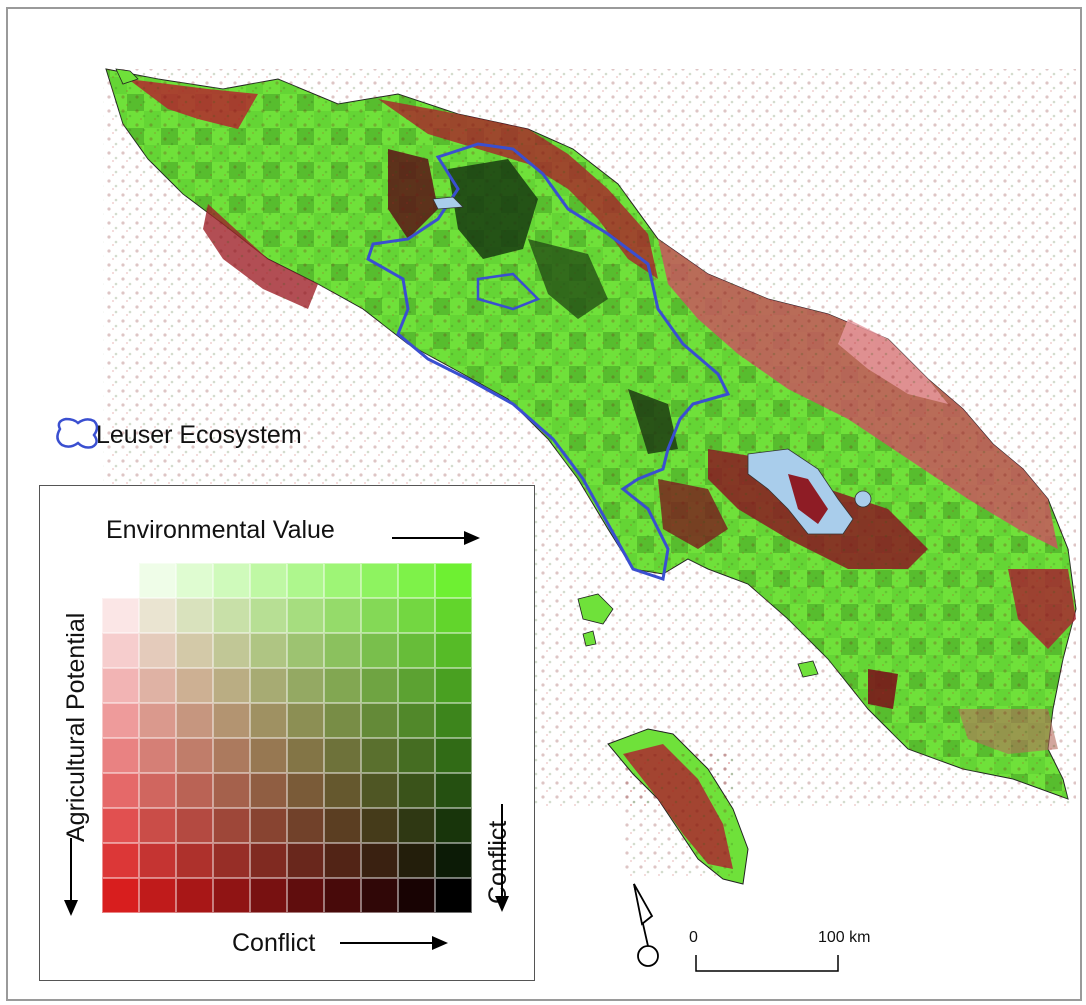 The width and height of the screenshot is (1086, 1005). What do you see at coordinates (844, 937) in the screenshot?
I see `scale-end-label: 100 km` at bounding box center [844, 937].